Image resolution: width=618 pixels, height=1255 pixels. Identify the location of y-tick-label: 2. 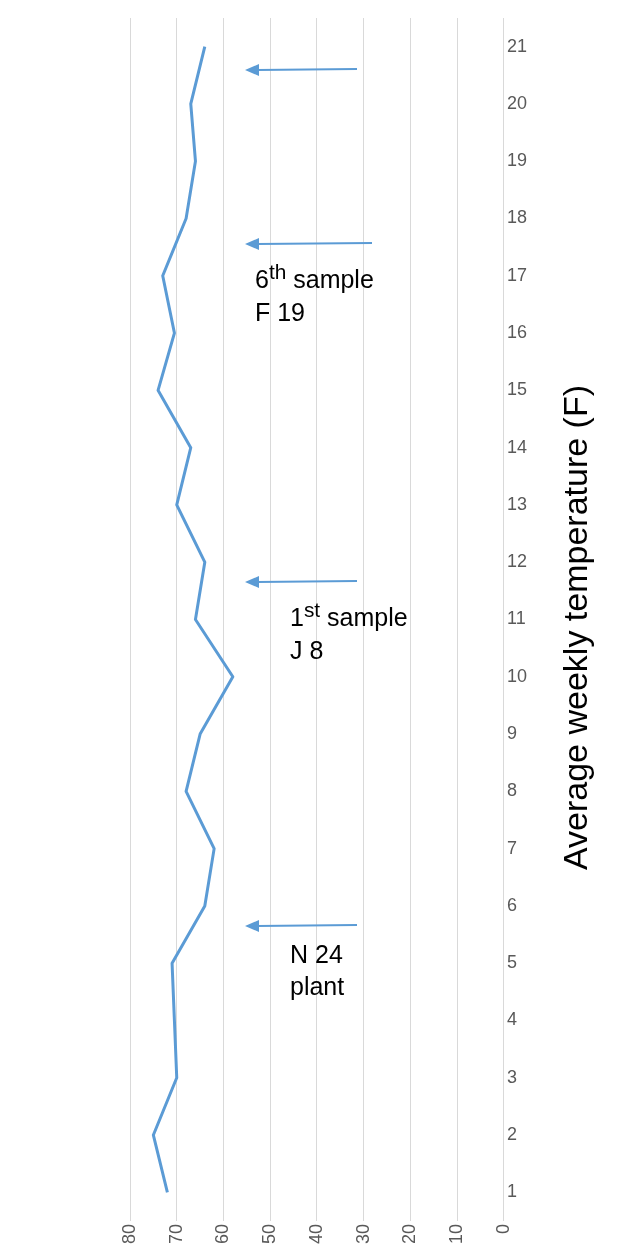
(511, 1134).